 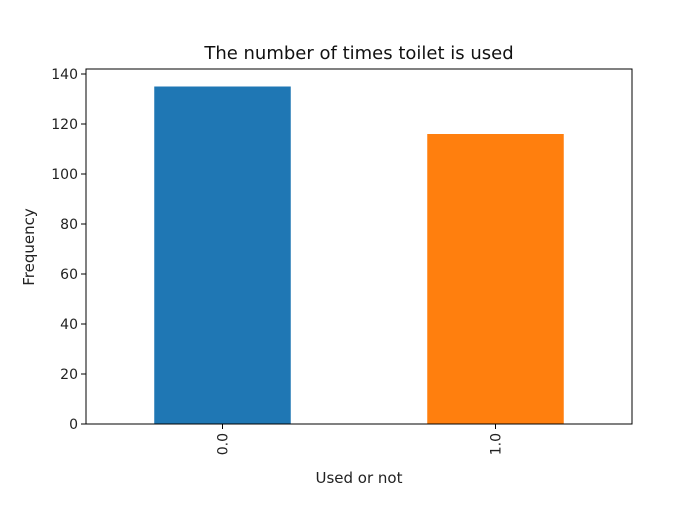 What do you see at coordinates (69, 275) in the screenshot?
I see `y-tick-label: 60` at bounding box center [69, 275].